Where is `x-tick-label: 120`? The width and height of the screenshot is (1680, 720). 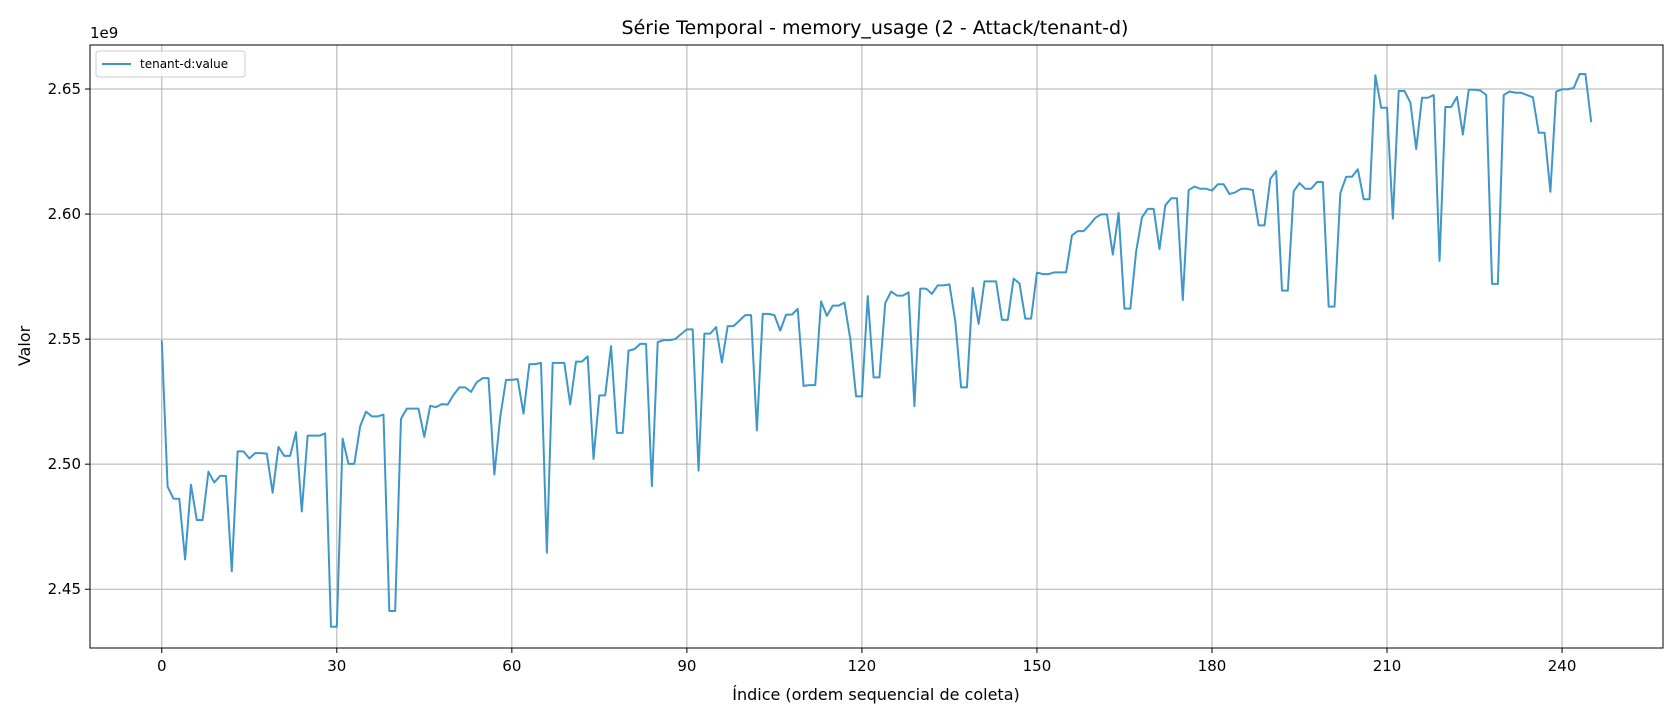 x-tick-label: 120 is located at coordinates (862, 666).